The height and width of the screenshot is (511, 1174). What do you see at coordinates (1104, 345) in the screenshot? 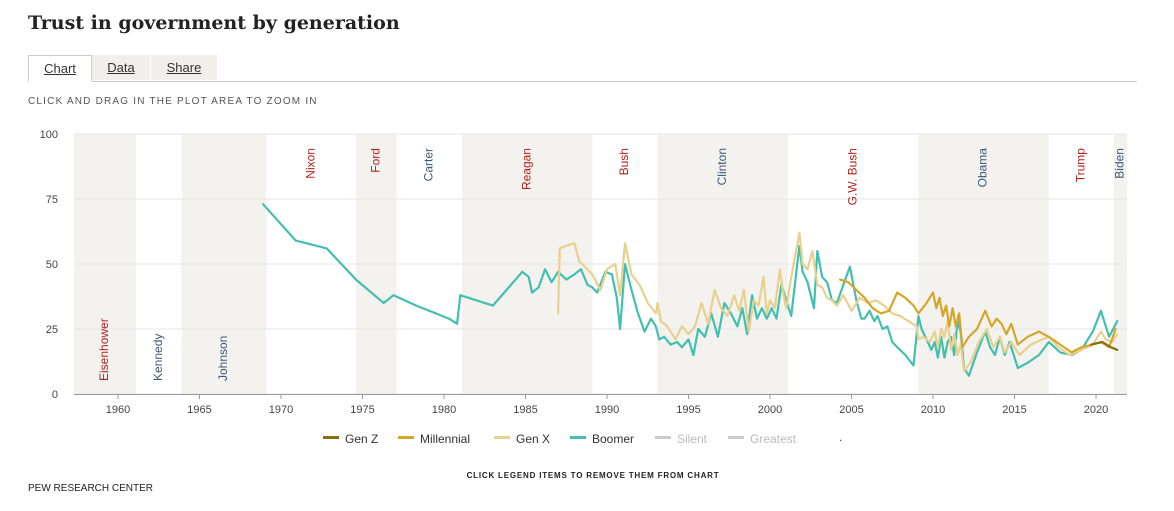
I see `series-line-genz` at bounding box center [1104, 345].